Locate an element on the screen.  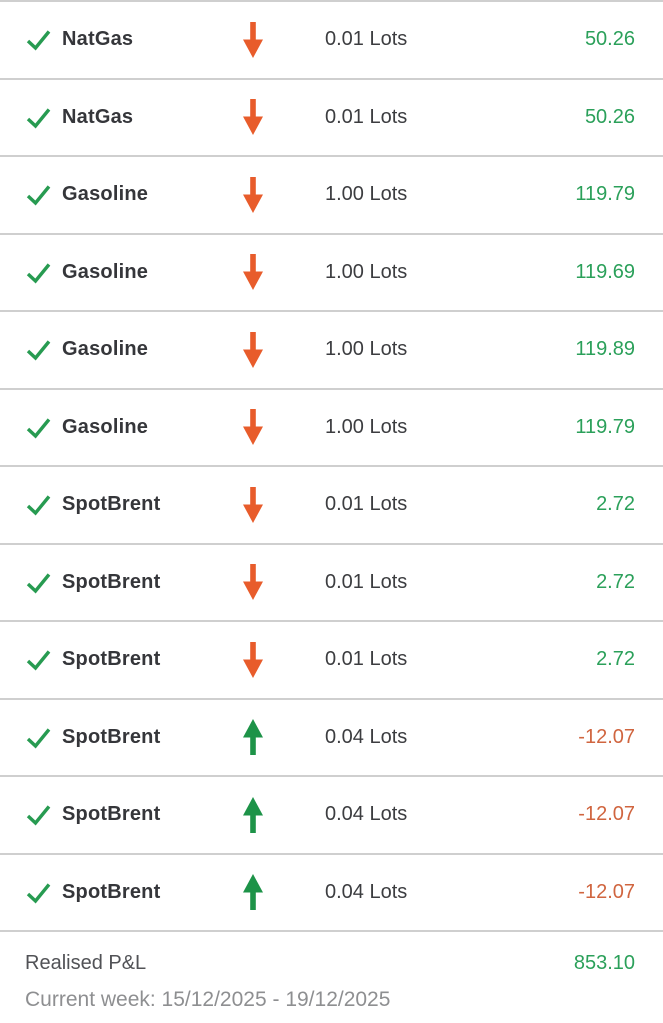
pl-value: 119.69 is located at coordinates (605, 271).